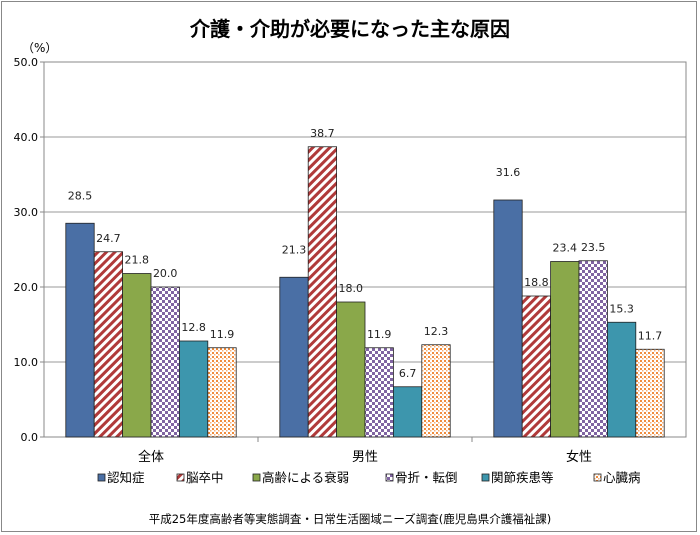 Image resolution: width=700 pixels, height=535 pixels. Describe the element at coordinates (349, 29) in the screenshot. I see `chart-title: 介護・介助が必要になった主な原因` at that location.